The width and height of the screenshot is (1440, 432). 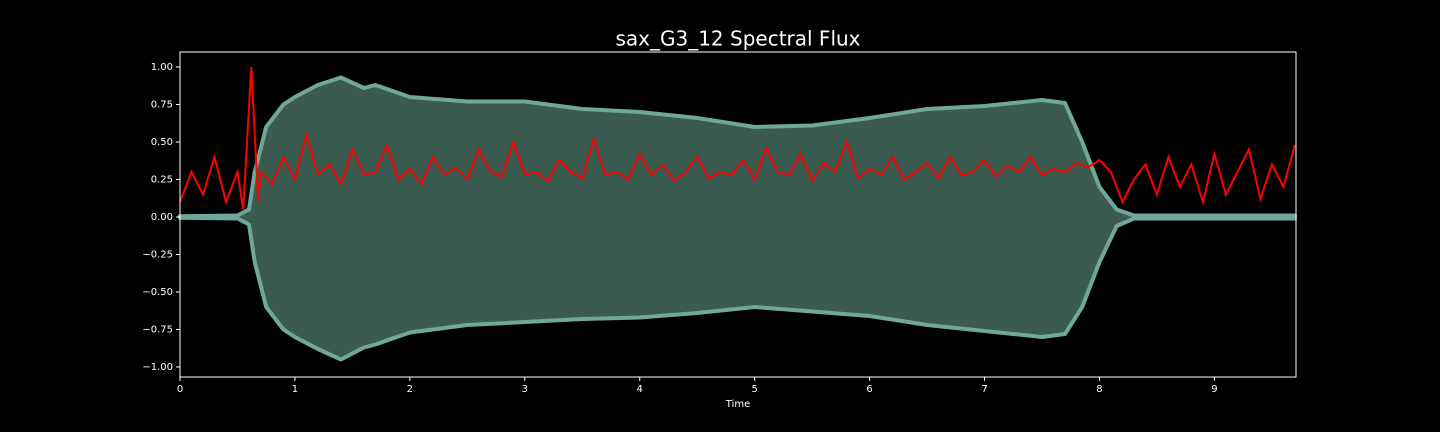 I want to click on y-tick-label: −0.50, so click(x=157, y=292).